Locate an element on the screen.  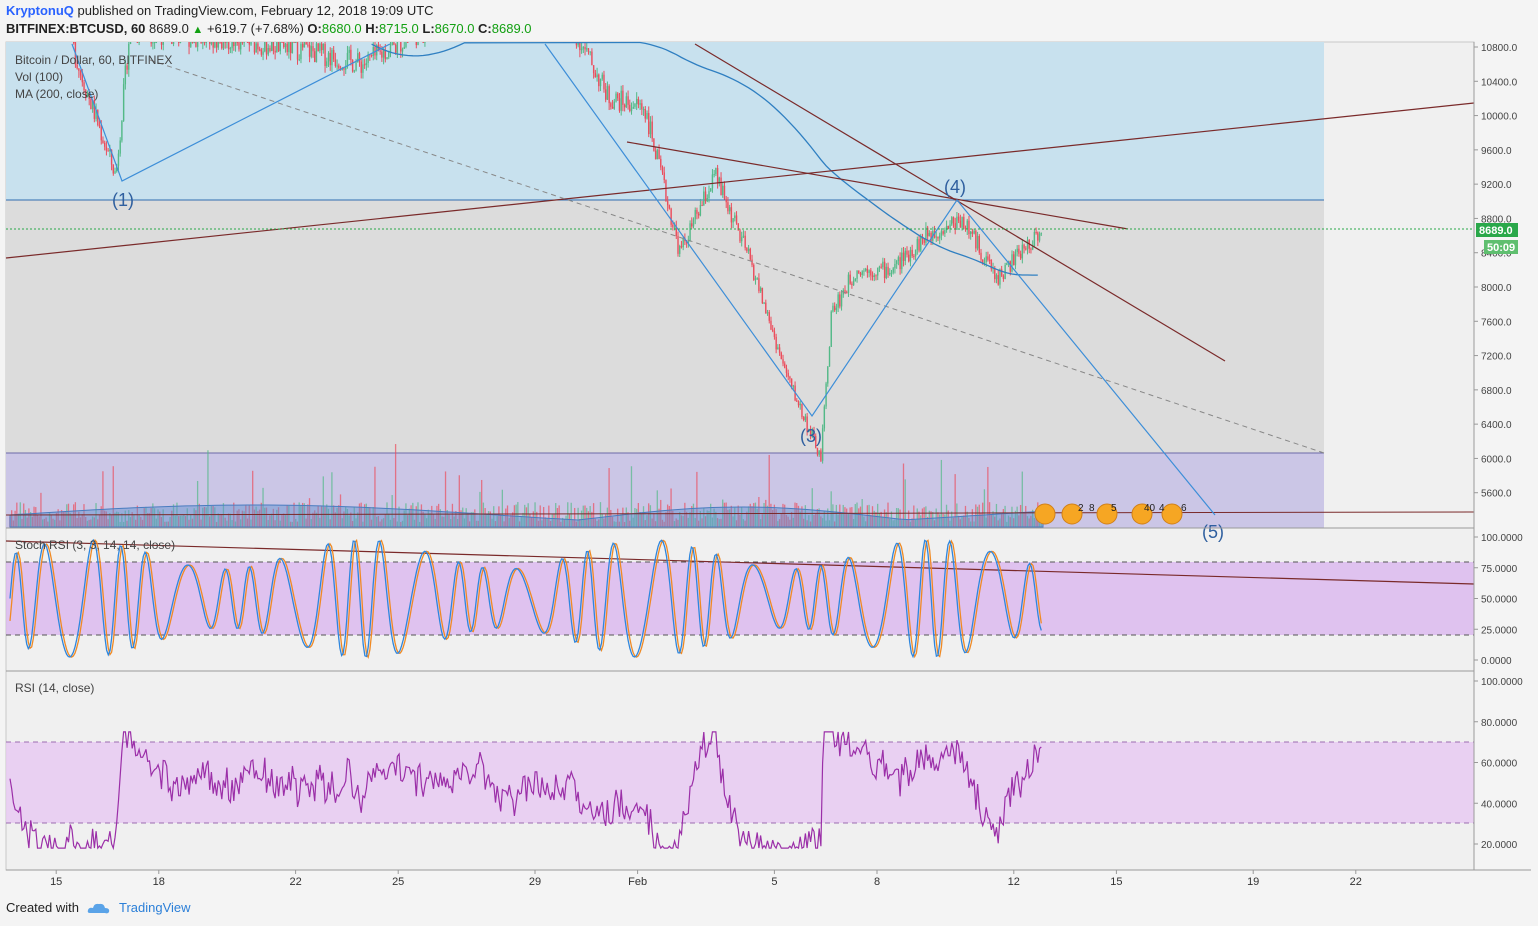
rsi-tick-label: 20.0000 is located at coordinates (1499, 845).